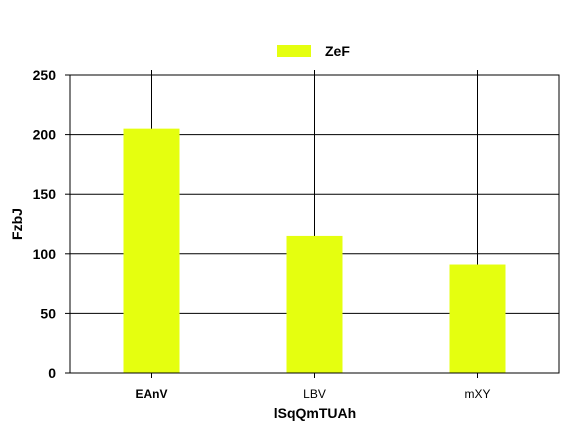  I want to click on y-tick-label-0: 0, so click(52, 373).